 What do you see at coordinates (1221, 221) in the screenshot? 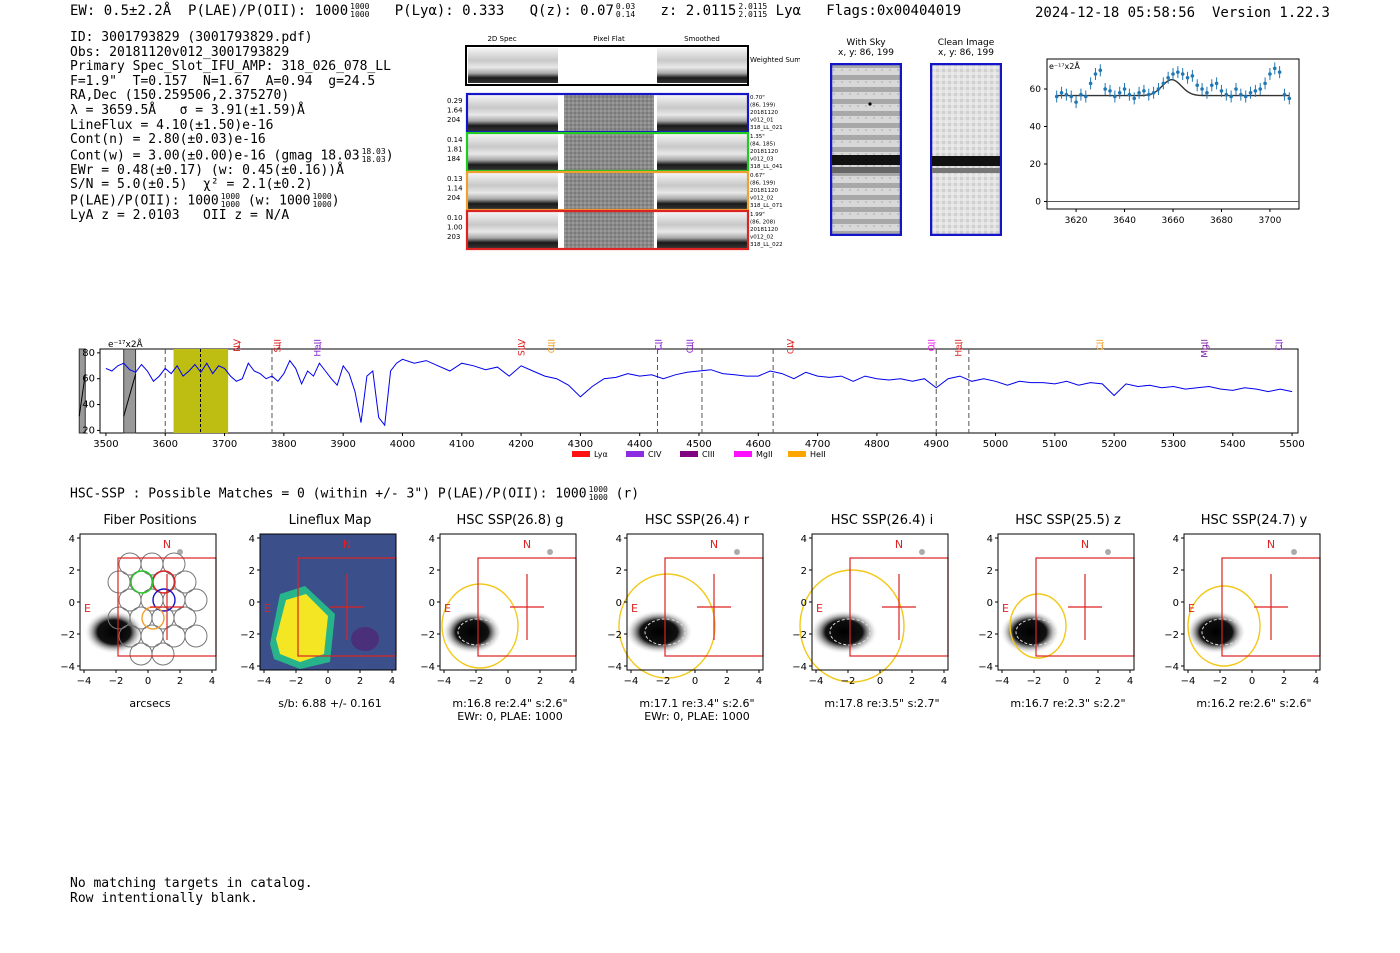
I see `zoom-xtick-label: 3680` at bounding box center [1221, 221].